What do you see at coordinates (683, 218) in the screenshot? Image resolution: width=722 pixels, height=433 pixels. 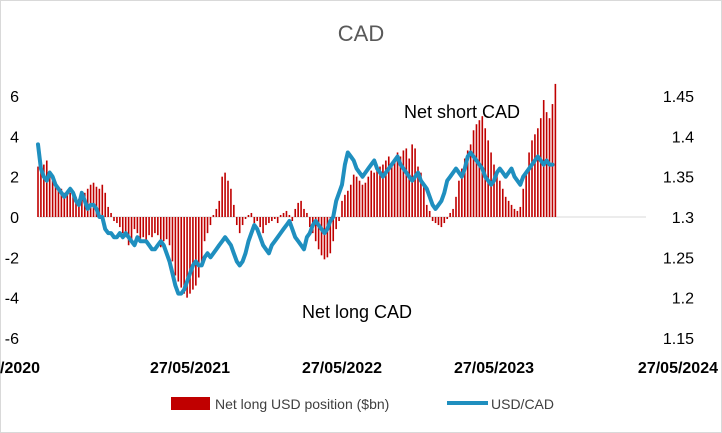 I see `right-tick-label: 1.3` at bounding box center [683, 218].